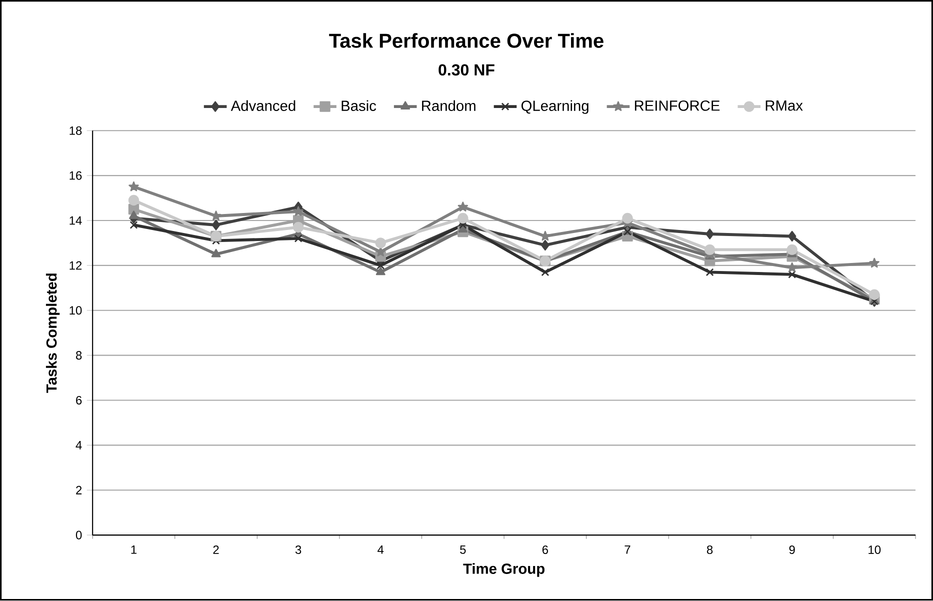 Image resolution: width=933 pixels, height=601 pixels. Describe the element at coordinates (76, 220) in the screenshot. I see `y-tick-label: 14` at that location.